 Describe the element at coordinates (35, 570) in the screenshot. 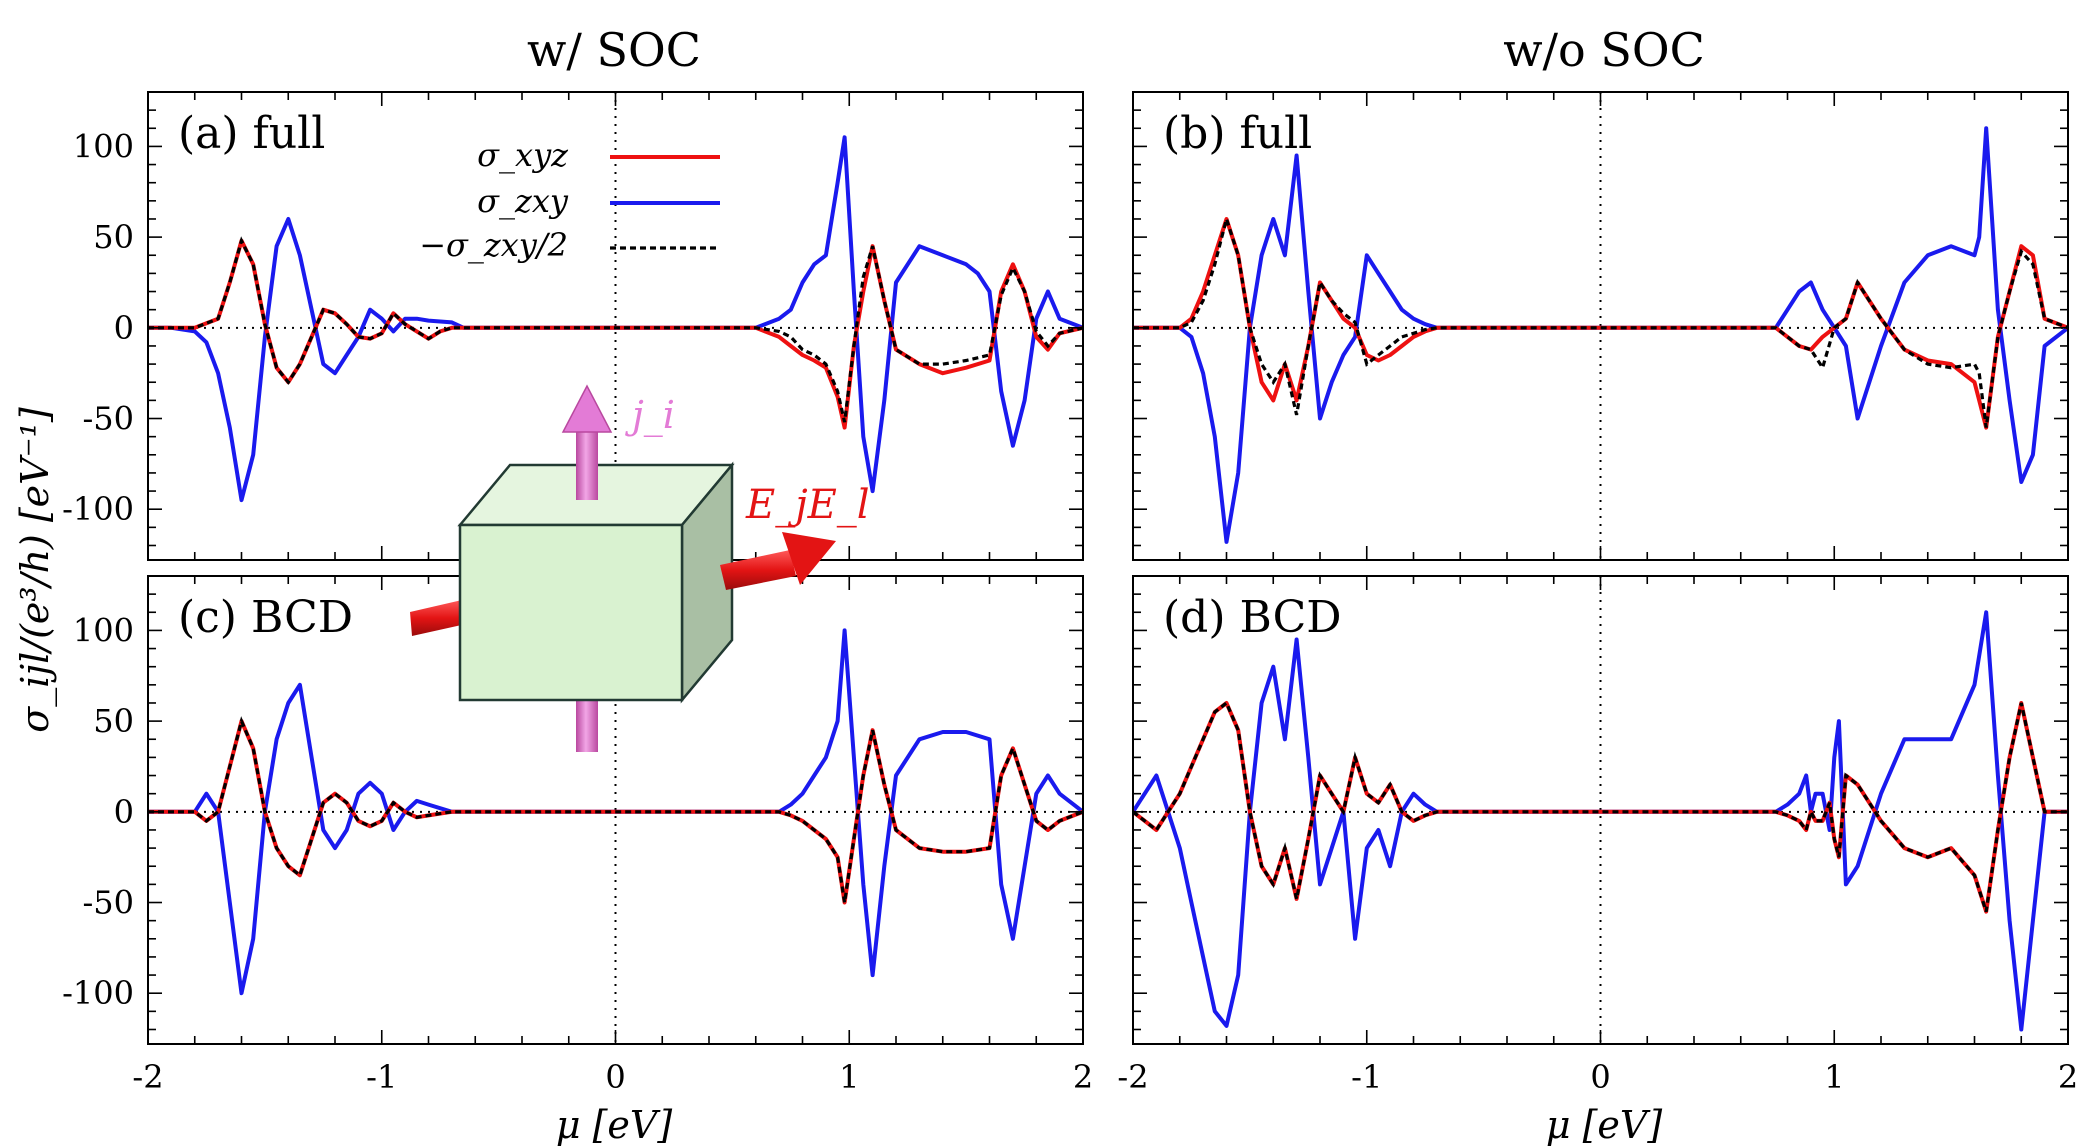

I see `y-axis-label: σ_ijl/(e³/h) [eV⁻¹]` at that location.